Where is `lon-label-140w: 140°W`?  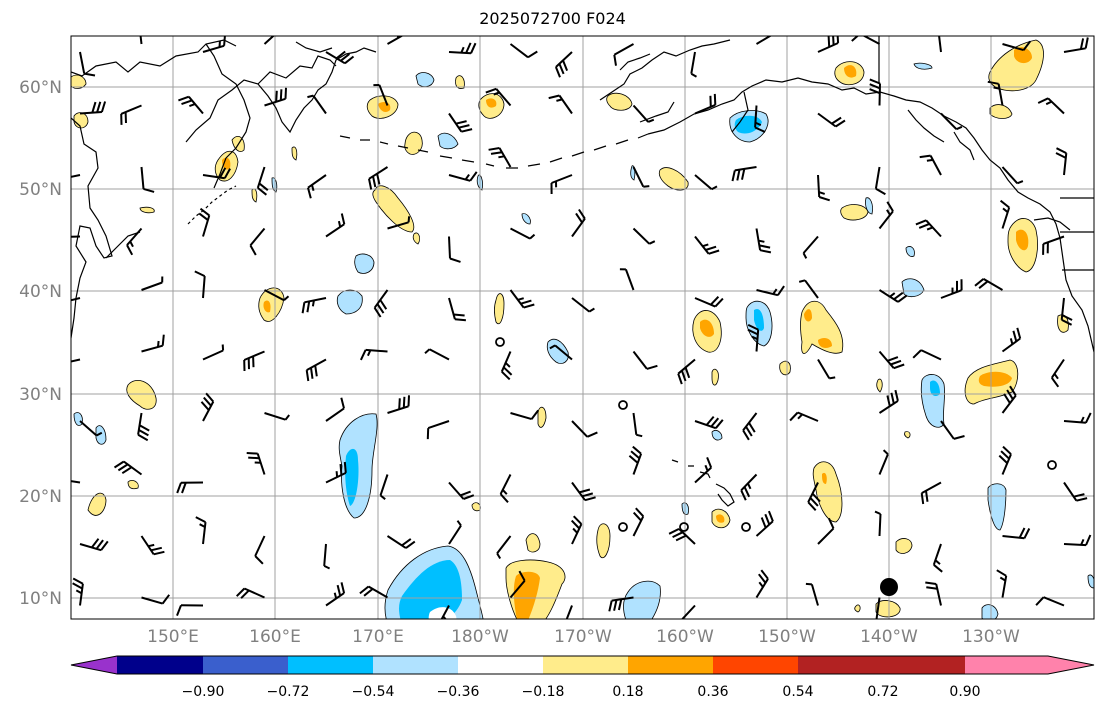
lon-label-140w: 140°W is located at coordinates (889, 637).